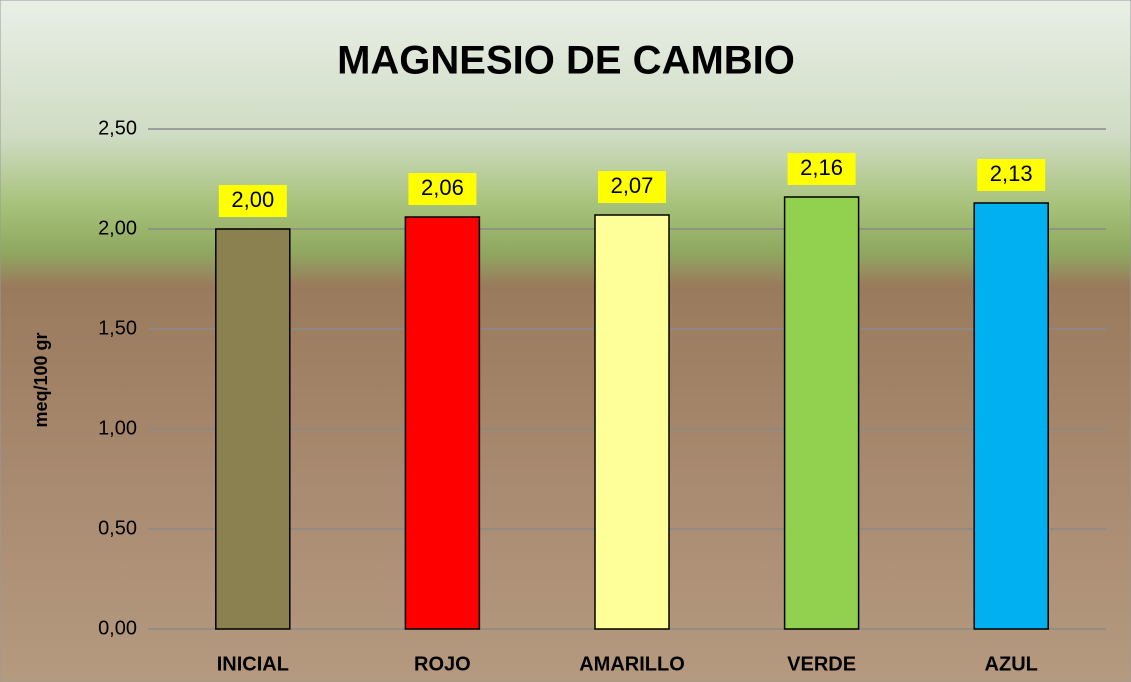 This screenshot has width=1131, height=682. Describe the element at coordinates (117, 328) in the screenshot. I see `y-tick-label: 1,50` at that location.